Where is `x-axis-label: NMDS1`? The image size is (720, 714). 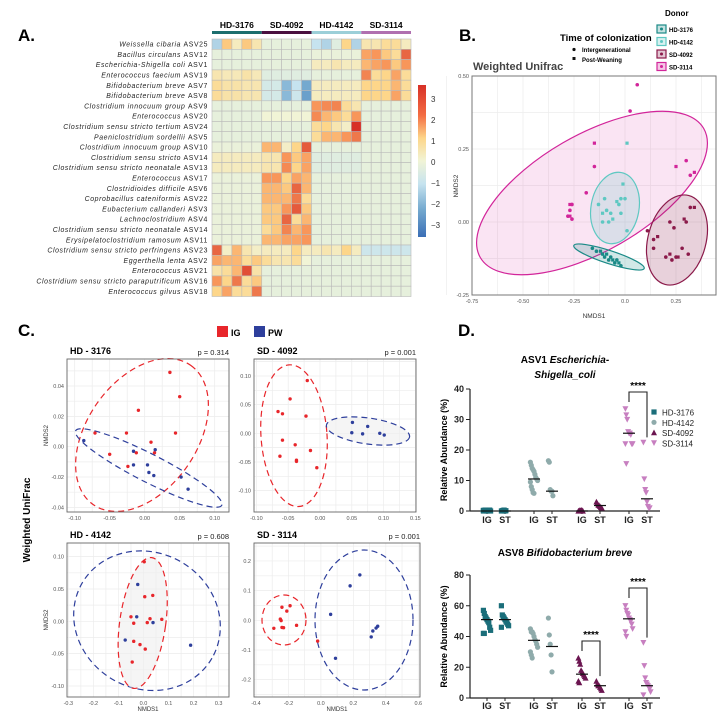 x-axis-label: NMDS1 is located at coordinates (594, 316).